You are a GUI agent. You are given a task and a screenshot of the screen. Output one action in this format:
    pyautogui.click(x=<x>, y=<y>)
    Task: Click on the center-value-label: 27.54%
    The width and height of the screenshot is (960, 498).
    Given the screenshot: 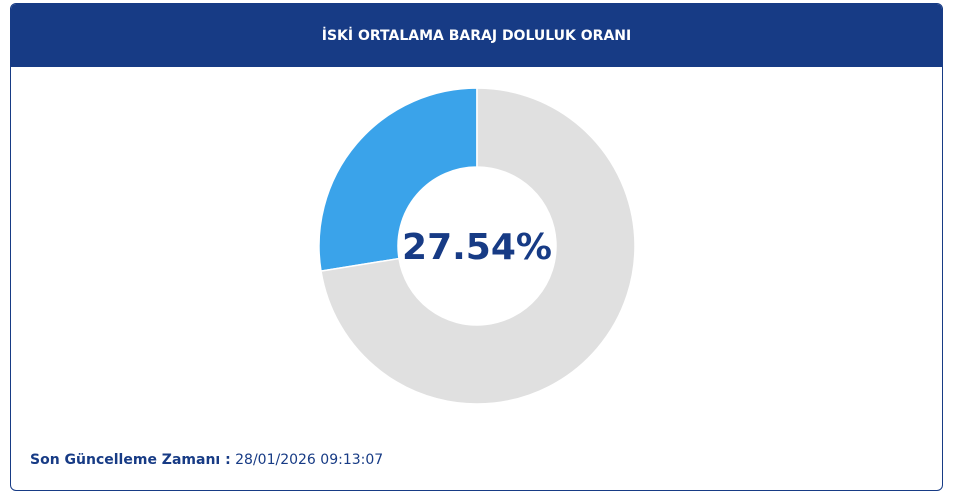 What is the action you would take?
    pyautogui.click(x=477, y=247)
    